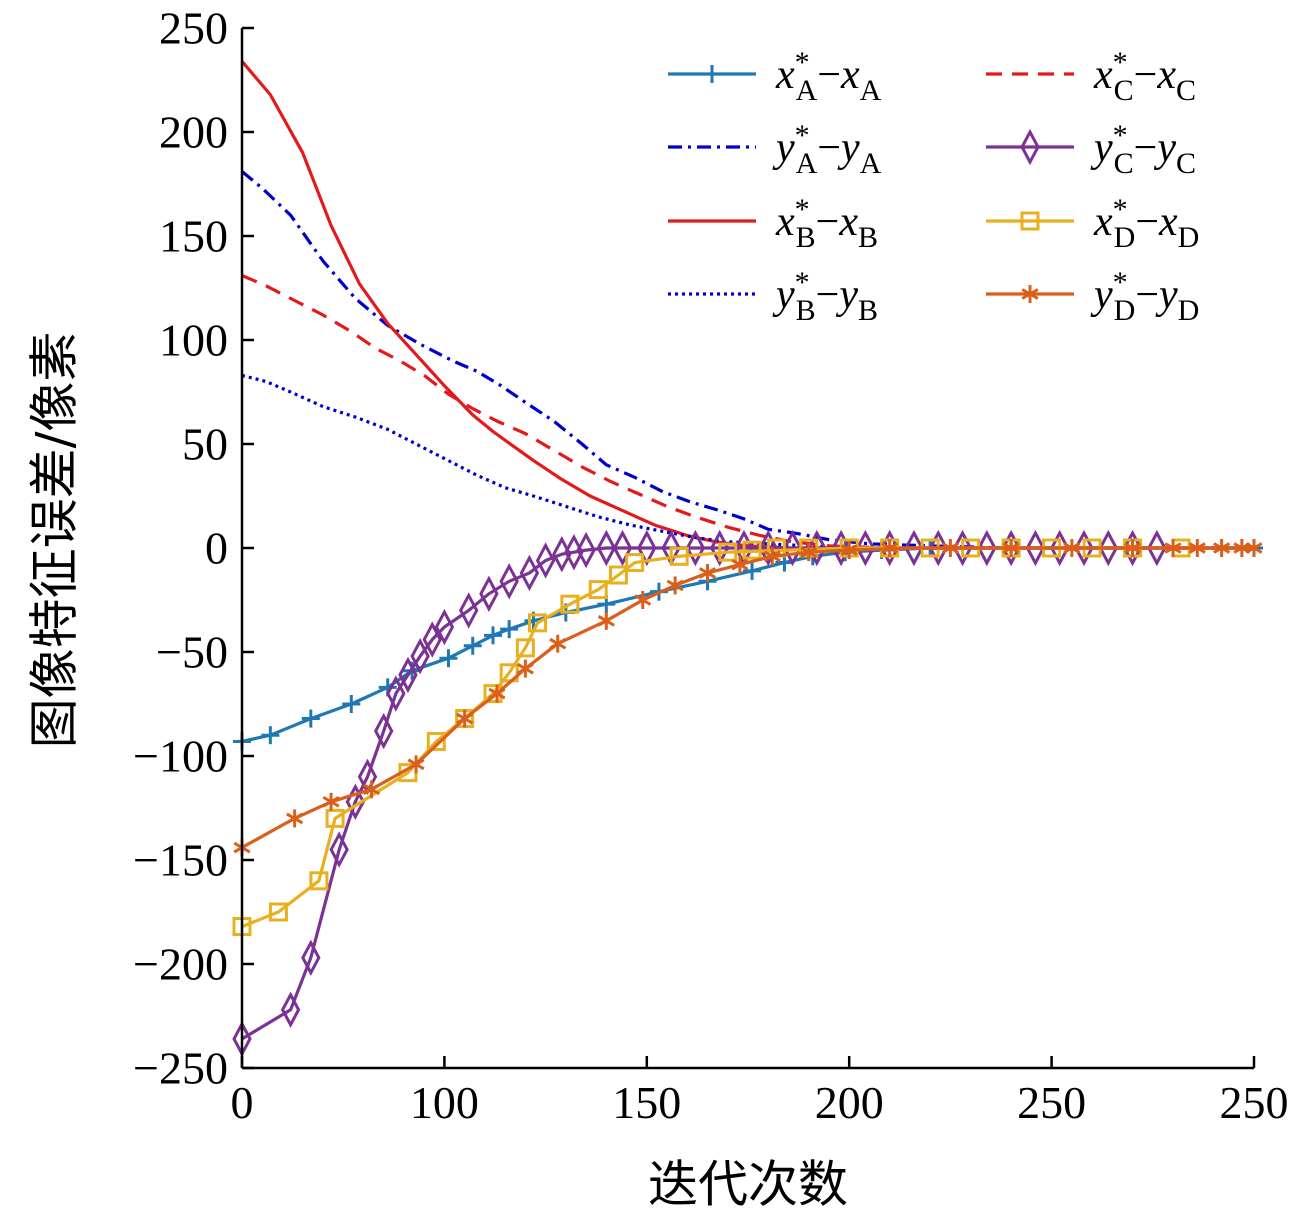  Describe the element at coordinates (193, 340) in the screenshot. I see `y-tick-label: 100` at that location.